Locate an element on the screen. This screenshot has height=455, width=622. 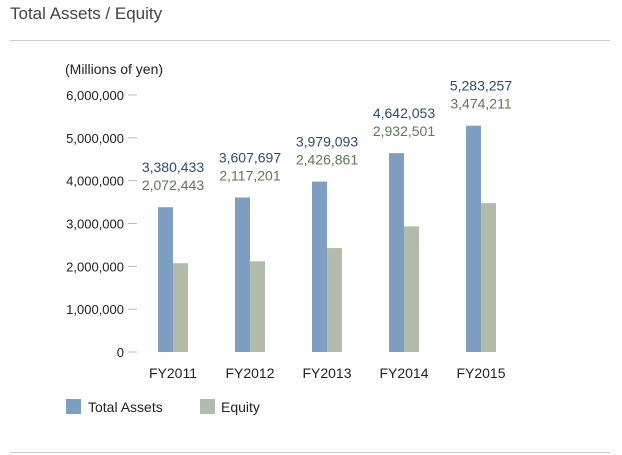
bar-equity-fy2014 is located at coordinates (411, 289).